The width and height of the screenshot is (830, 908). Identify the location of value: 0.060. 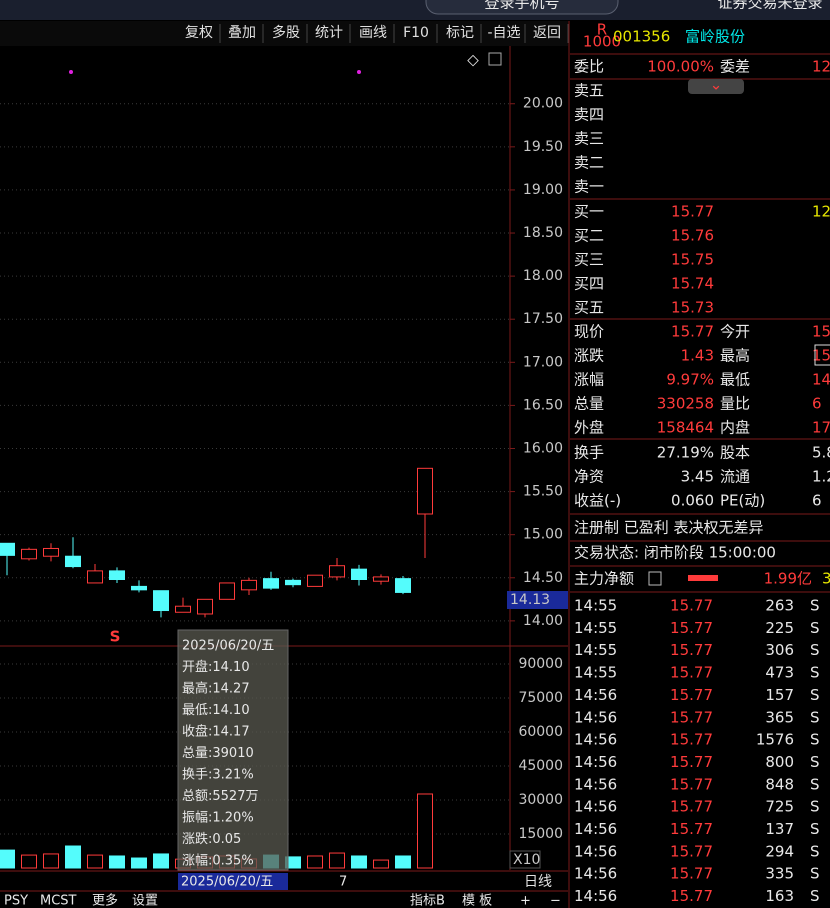
(692, 501).